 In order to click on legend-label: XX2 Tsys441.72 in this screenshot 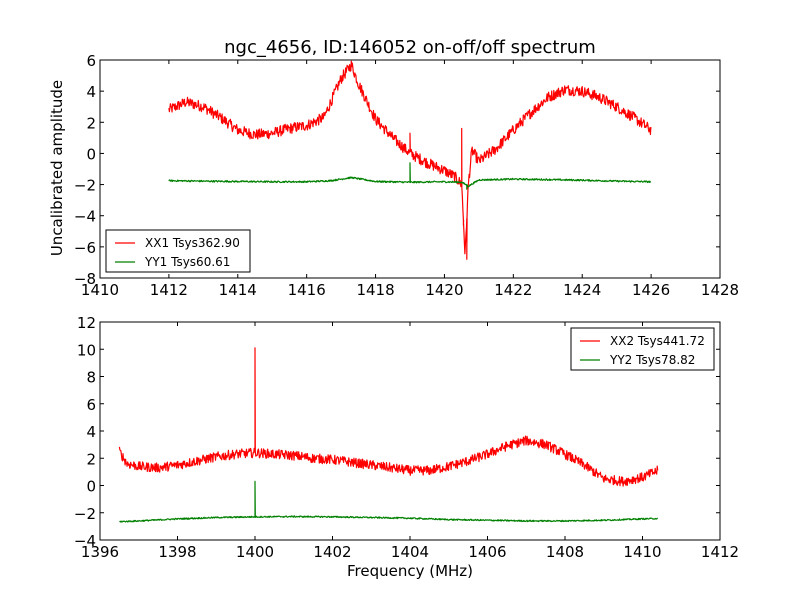, I will do `click(657, 341)`.